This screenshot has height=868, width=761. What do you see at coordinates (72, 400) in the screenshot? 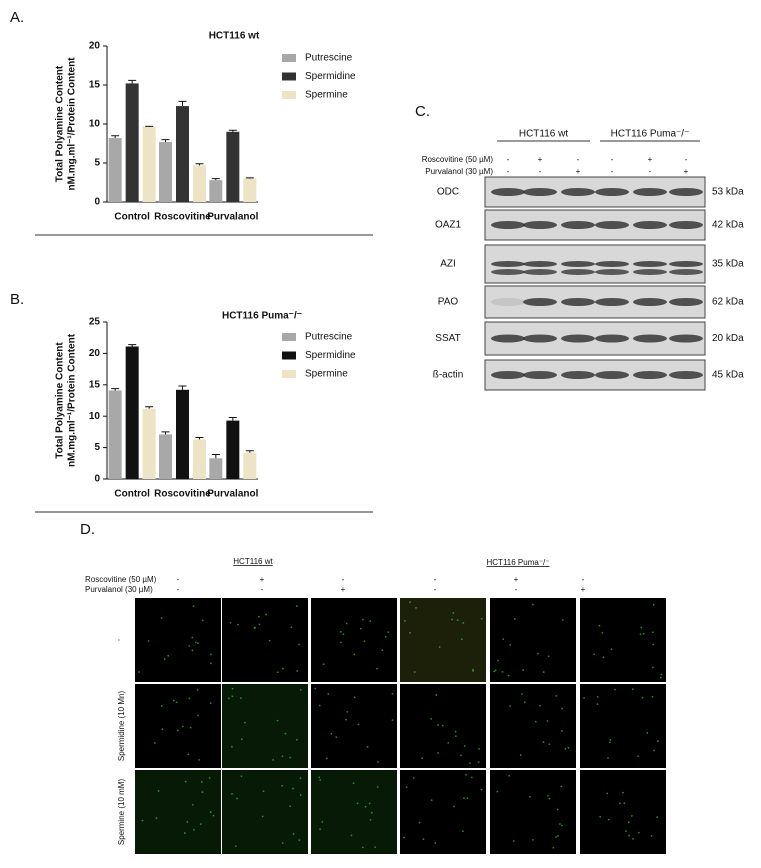
I see `y-axis-label: nM.mg.ml⁻¹/Protein Content` at bounding box center [72, 400].